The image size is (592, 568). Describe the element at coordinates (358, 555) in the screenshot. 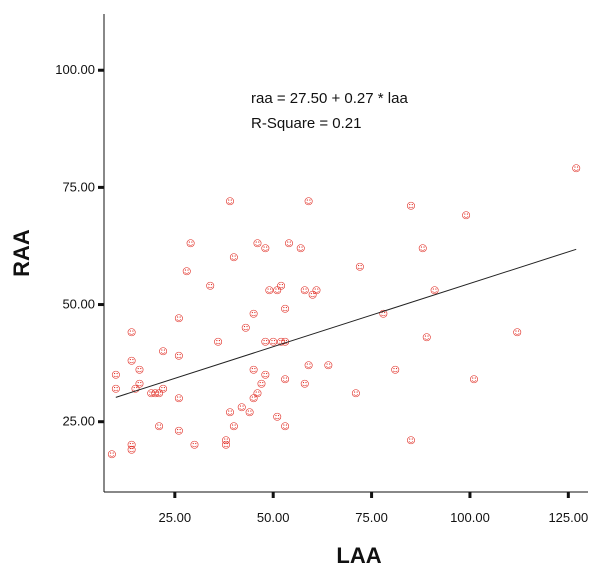

I see `x-axis-title: LAA` at that location.